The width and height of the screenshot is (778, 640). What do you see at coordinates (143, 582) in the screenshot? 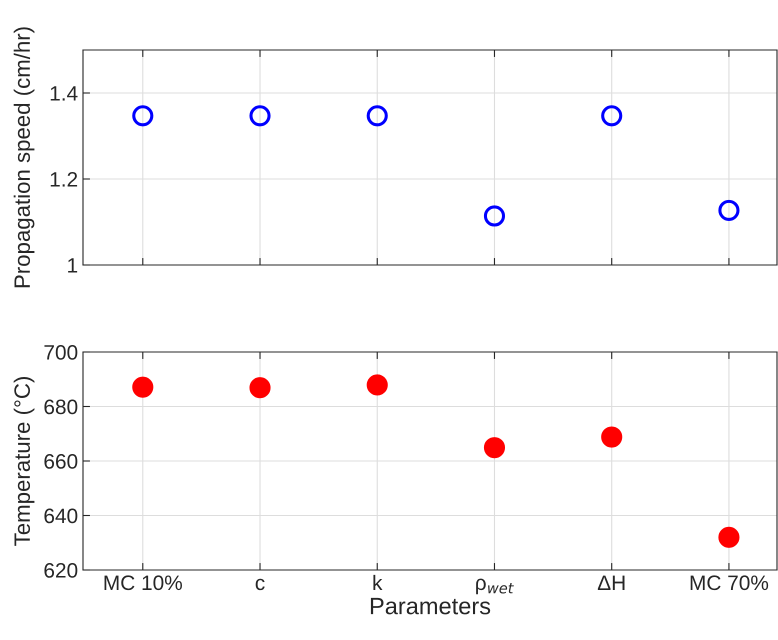
I see `x-tick-label: MC 10%` at bounding box center [143, 582].